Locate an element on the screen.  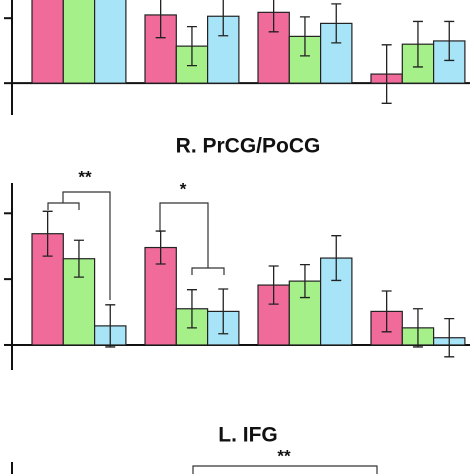
panel-title: R. PrCG/PoCG is located at coordinates (248, 146).